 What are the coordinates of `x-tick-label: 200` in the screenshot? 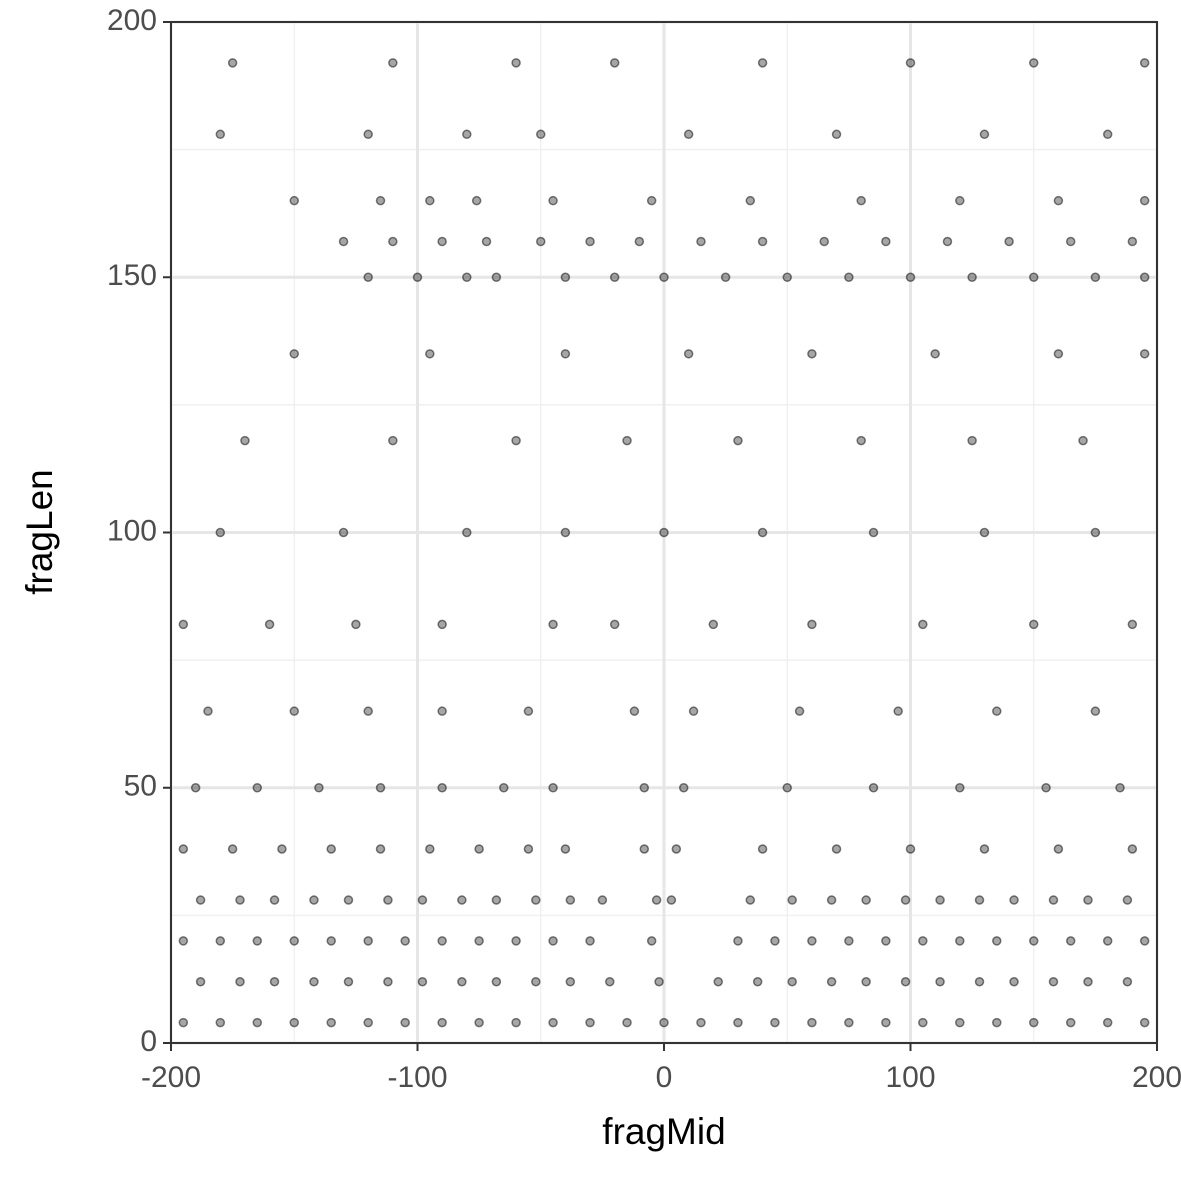 It's located at (1156, 1077).